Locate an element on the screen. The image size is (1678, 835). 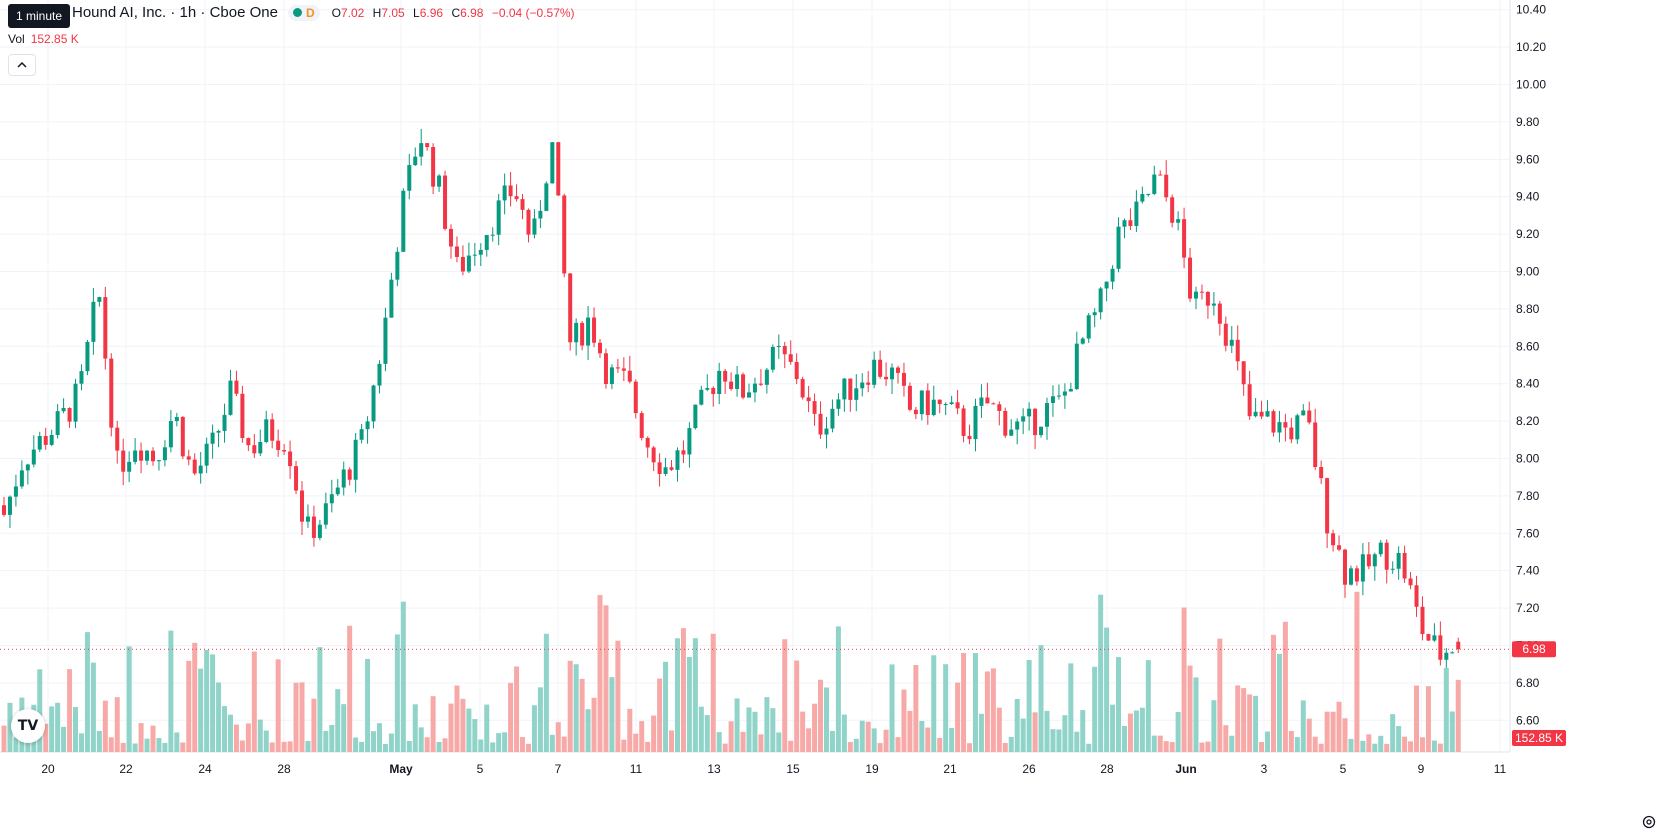
y-tick-label: 8.60 is located at coordinates (1528, 346).